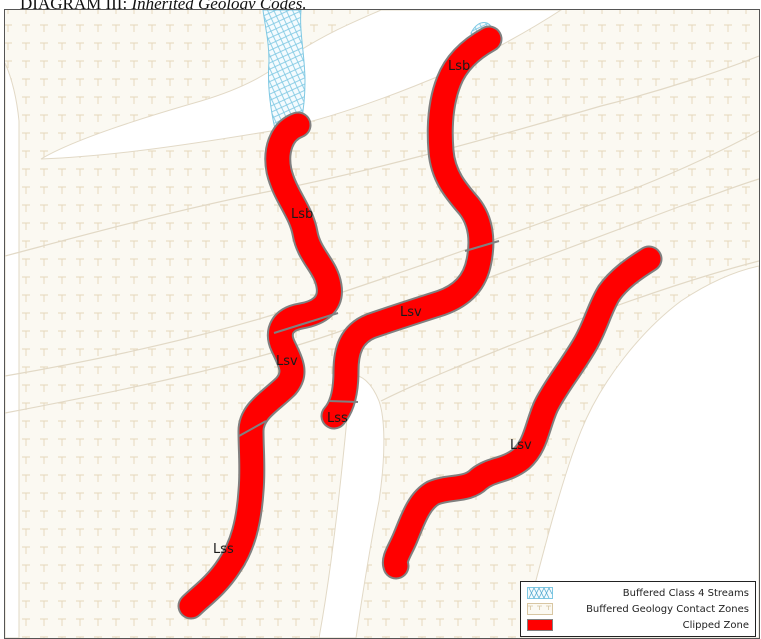 Image resolution: width=761 pixels, height=639 pixels. Describe the element at coordinates (569, 331) in the screenshot. I see `contact-line` at that location.